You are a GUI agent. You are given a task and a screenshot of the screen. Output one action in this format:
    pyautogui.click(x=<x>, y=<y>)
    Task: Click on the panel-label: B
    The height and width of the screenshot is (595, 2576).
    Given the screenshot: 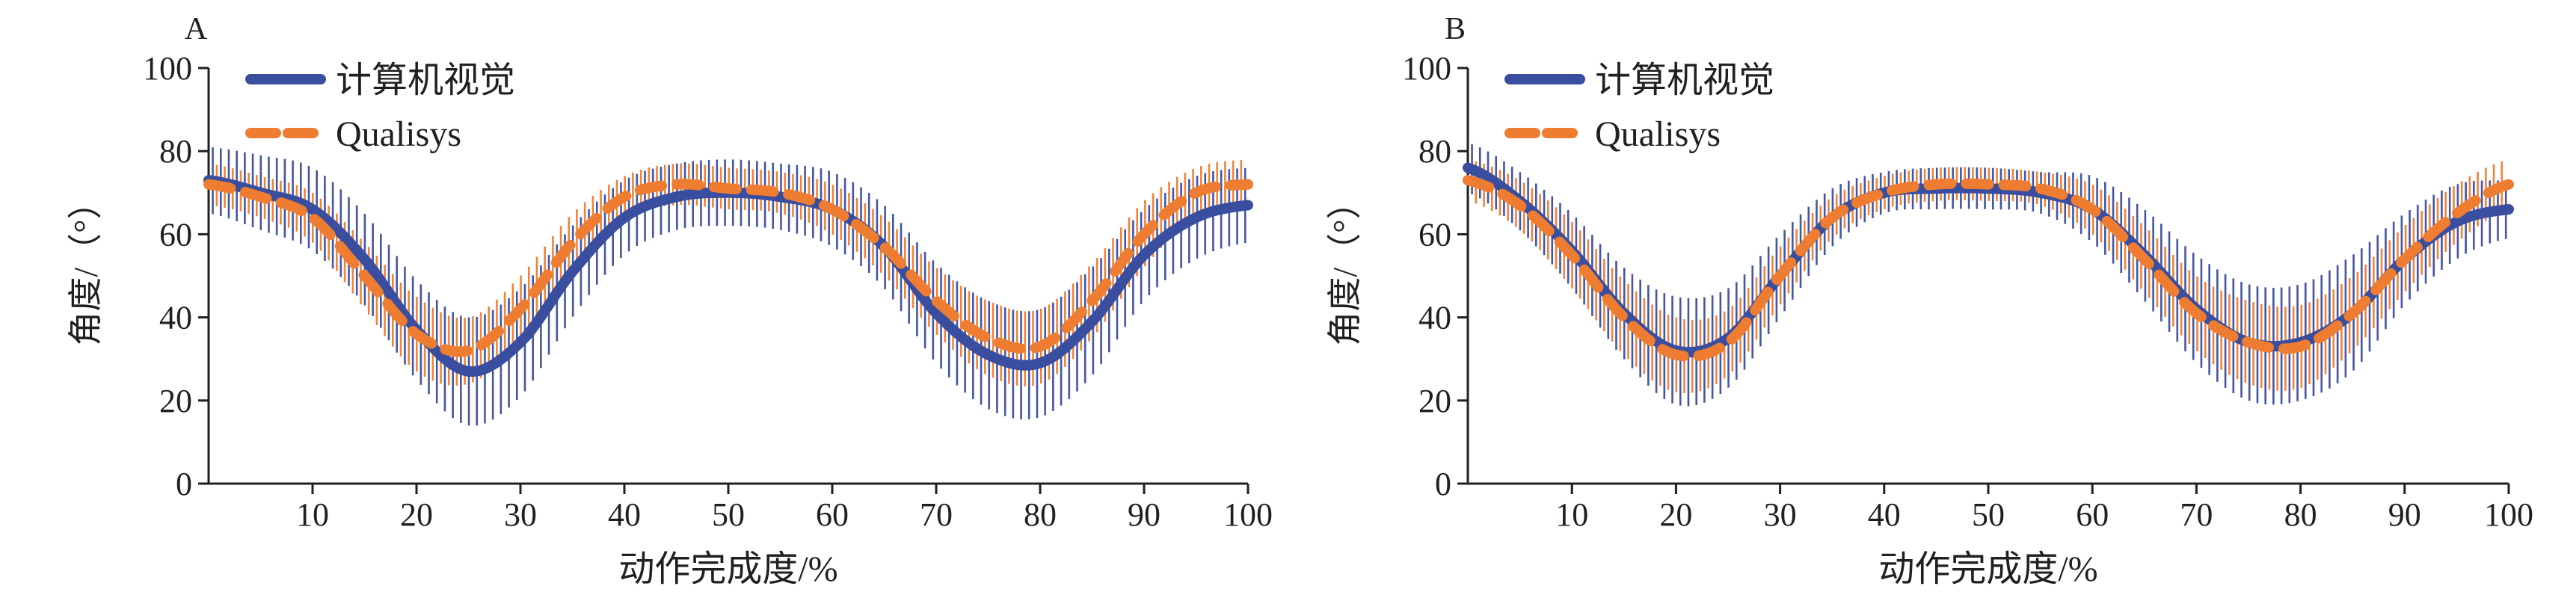 What is the action you would take?
    pyautogui.click(x=1455, y=29)
    